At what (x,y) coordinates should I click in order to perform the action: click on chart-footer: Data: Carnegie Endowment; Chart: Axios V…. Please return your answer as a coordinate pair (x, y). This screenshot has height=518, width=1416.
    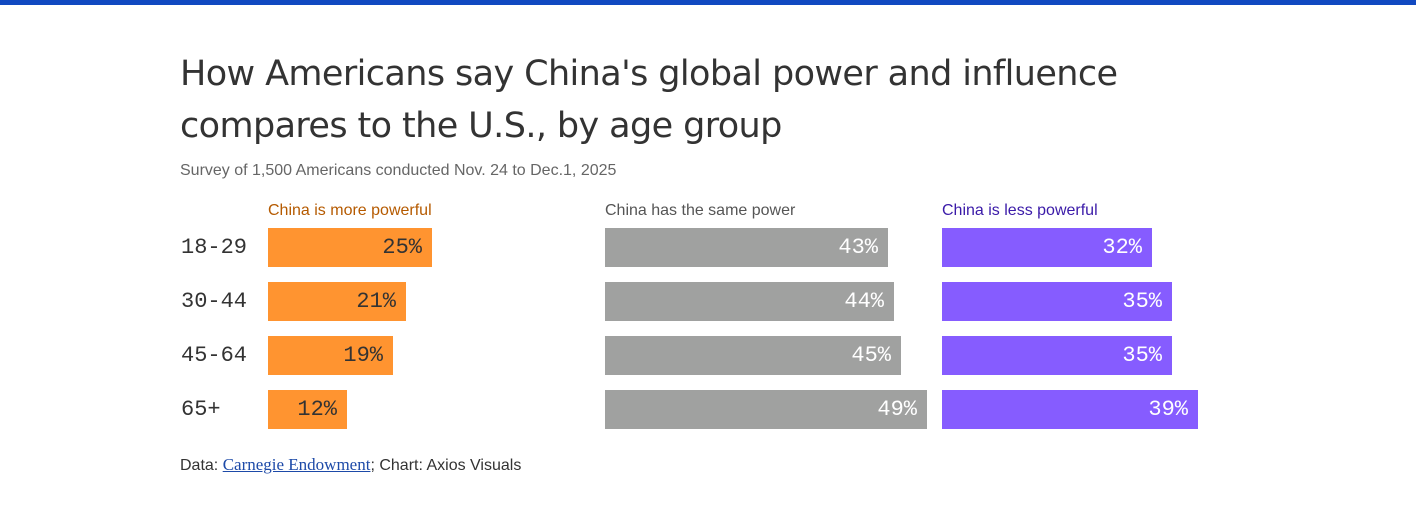
    Looking at the image, I should click on (350, 465).